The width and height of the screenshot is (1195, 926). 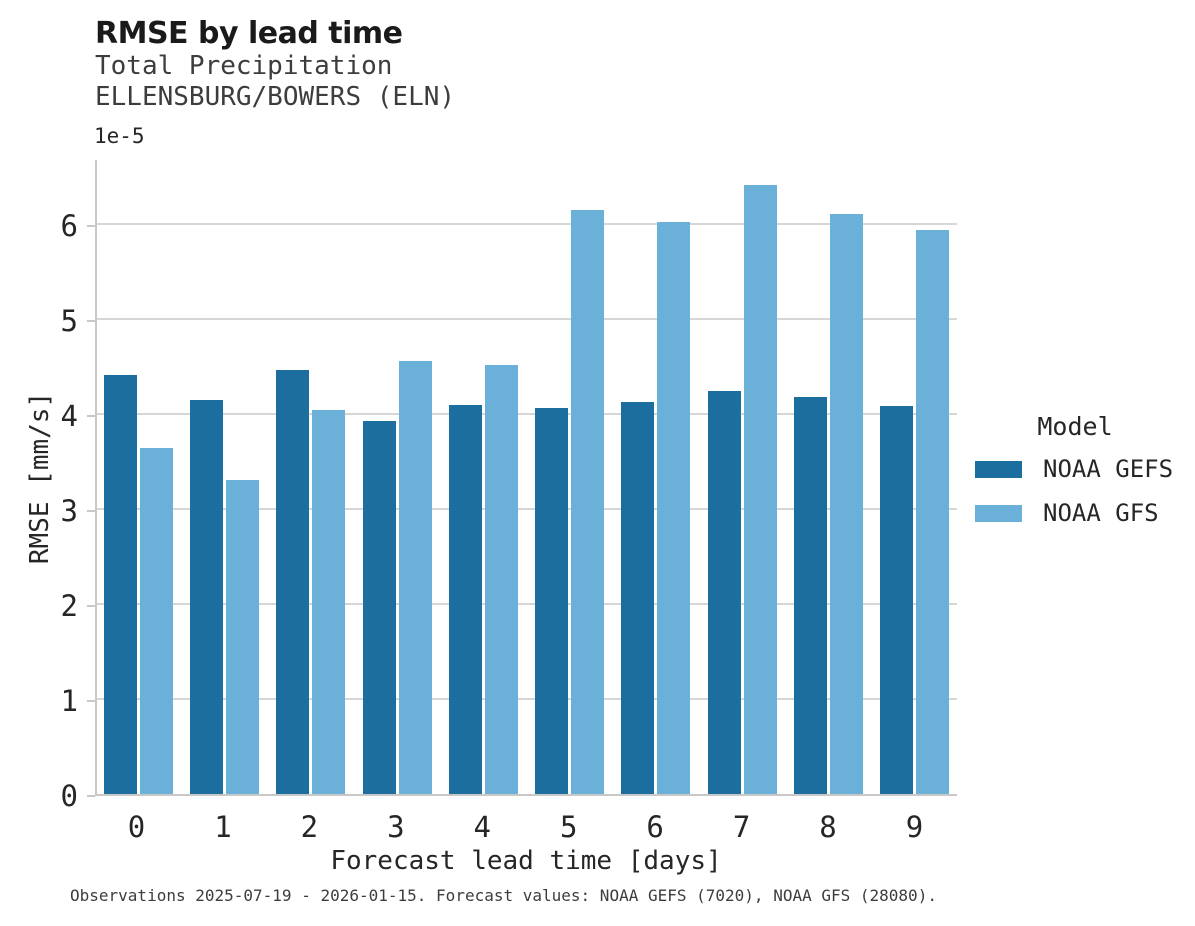 What do you see at coordinates (249, 33) in the screenshot?
I see `chart-title: RMSE by lead time` at bounding box center [249, 33].